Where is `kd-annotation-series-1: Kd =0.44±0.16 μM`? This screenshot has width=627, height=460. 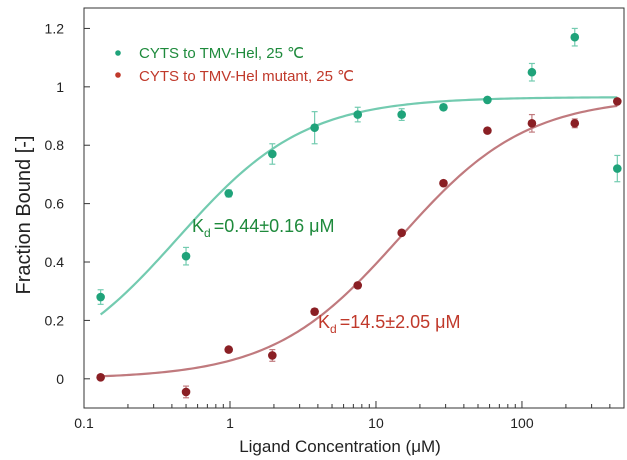 kd-annotation-series-1: Kd =0.44±0.16 μM is located at coordinates (263, 228).